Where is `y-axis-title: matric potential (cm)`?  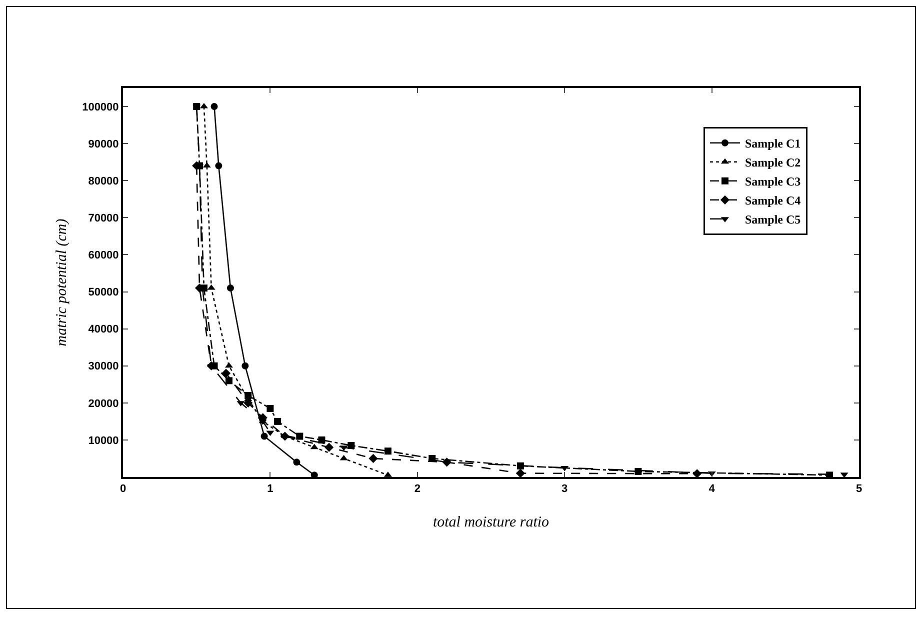
y-axis-title: matric potential (cm) is located at coordinates (62, 282).